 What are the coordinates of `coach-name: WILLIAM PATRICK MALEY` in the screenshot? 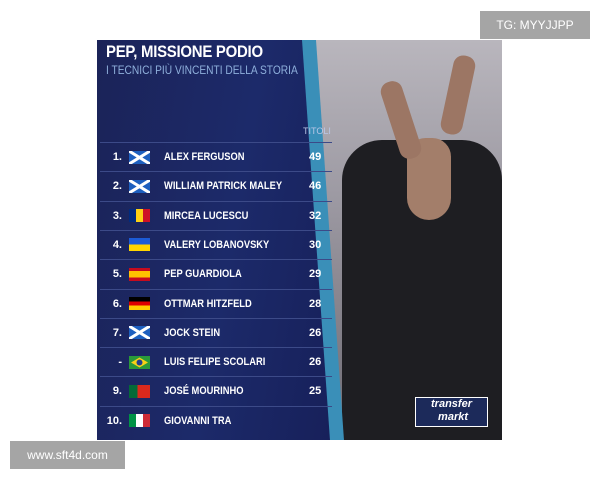 It's located at (223, 186).